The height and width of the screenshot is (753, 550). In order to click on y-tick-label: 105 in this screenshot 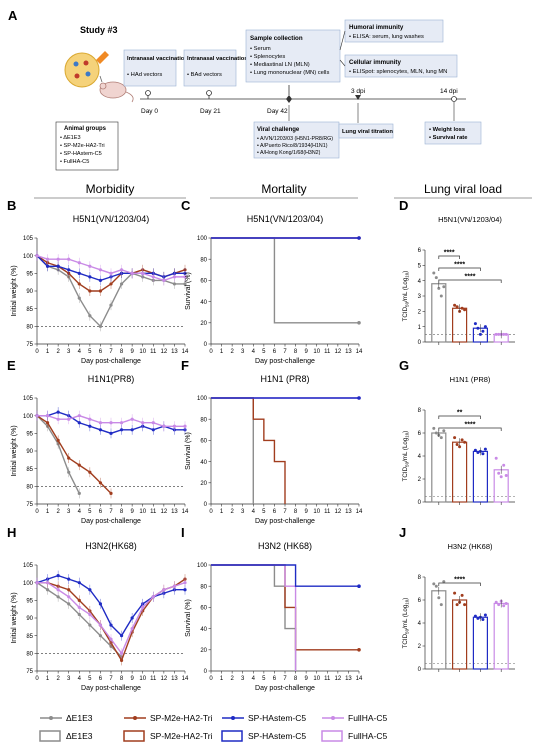, I will do `click(28, 239)`.